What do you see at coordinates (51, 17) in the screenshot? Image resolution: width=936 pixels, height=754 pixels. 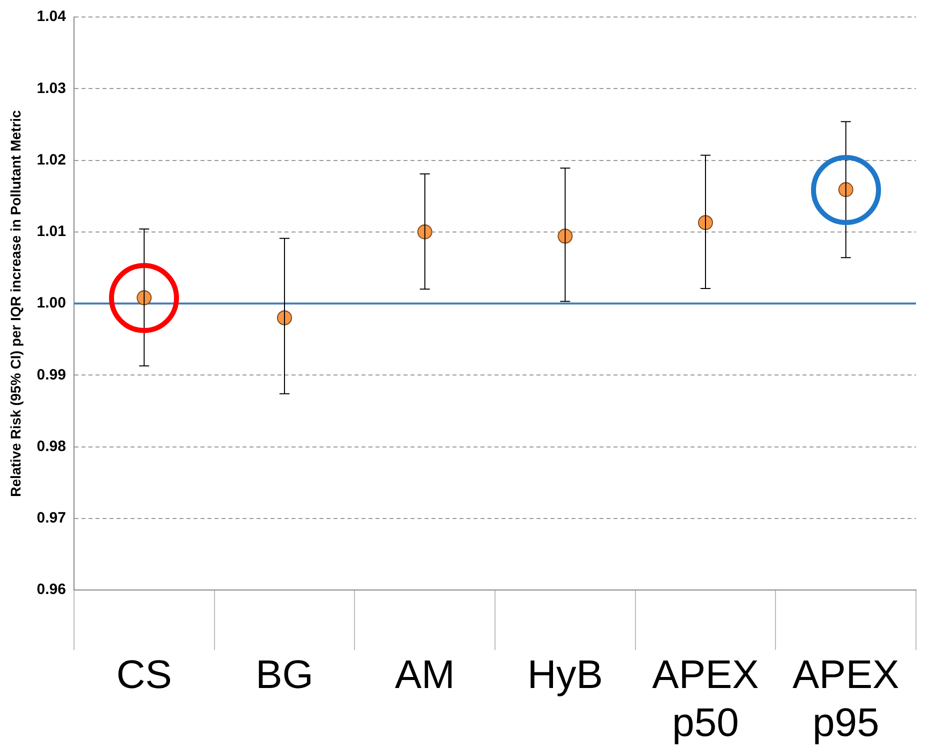 I see `y-tick-label: 1.04` at bounding box center [51, 17].